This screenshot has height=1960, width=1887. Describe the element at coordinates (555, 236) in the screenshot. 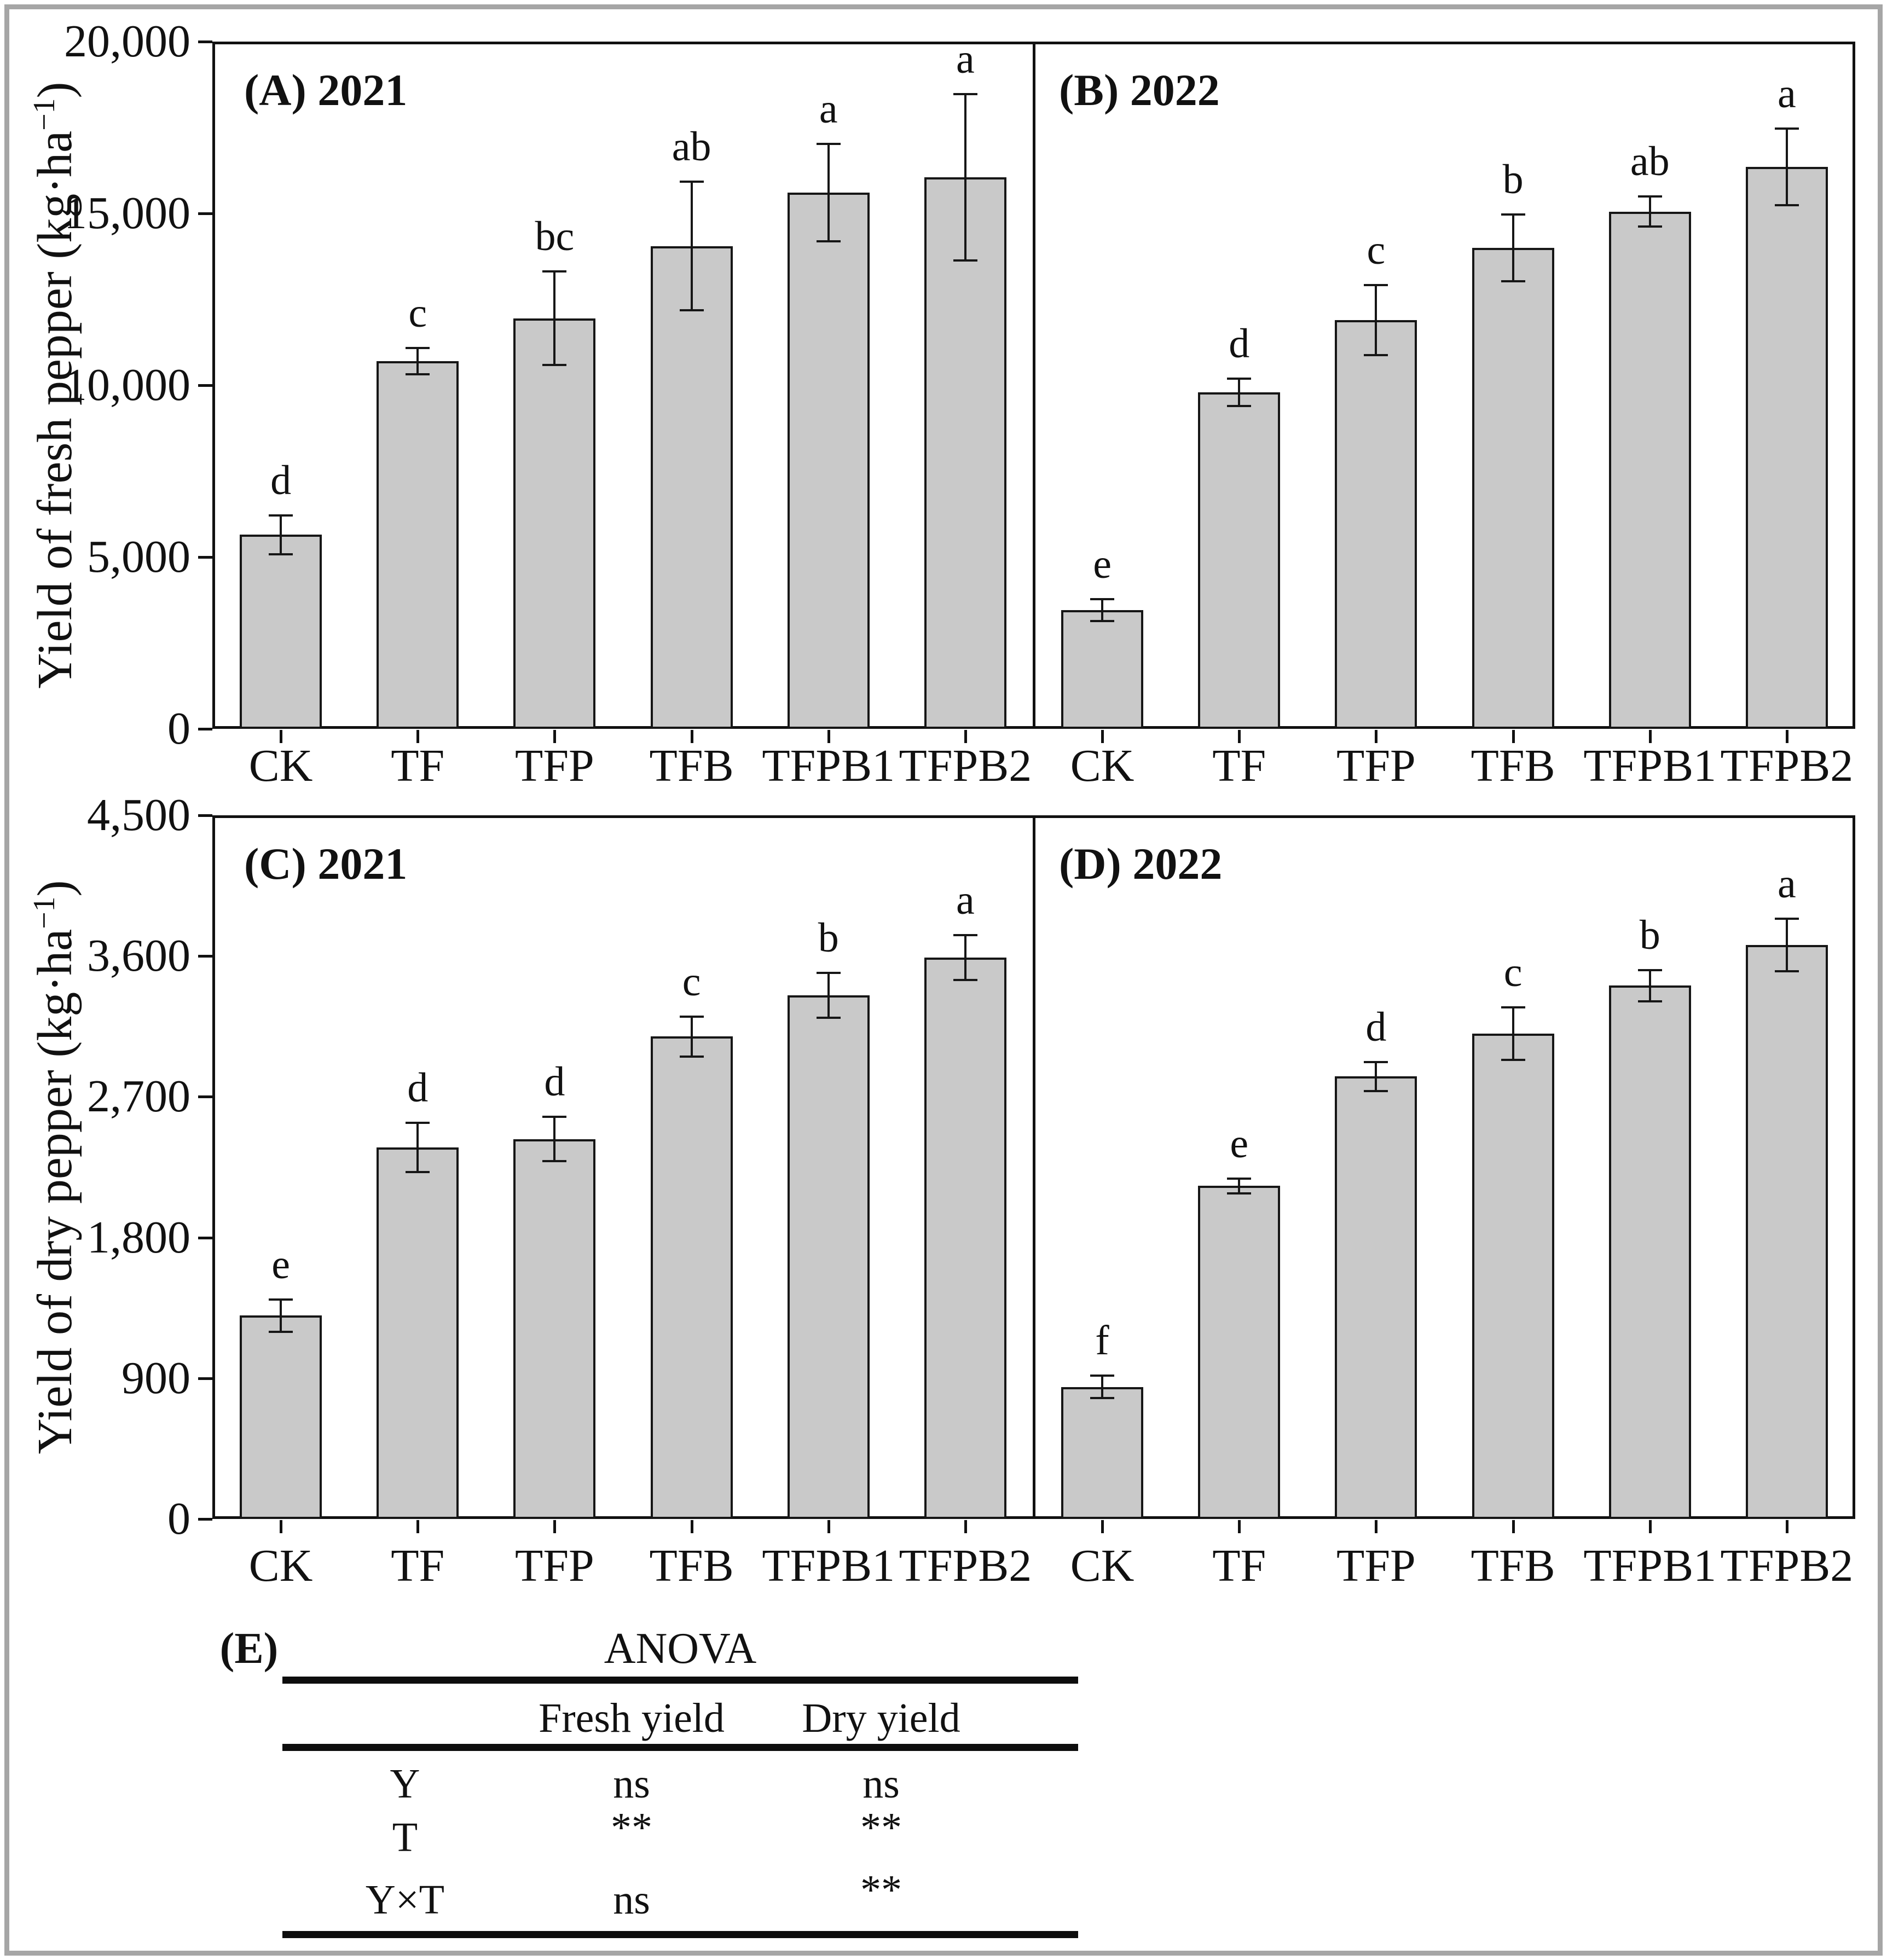

I see `significance-letter: bc` at that location.